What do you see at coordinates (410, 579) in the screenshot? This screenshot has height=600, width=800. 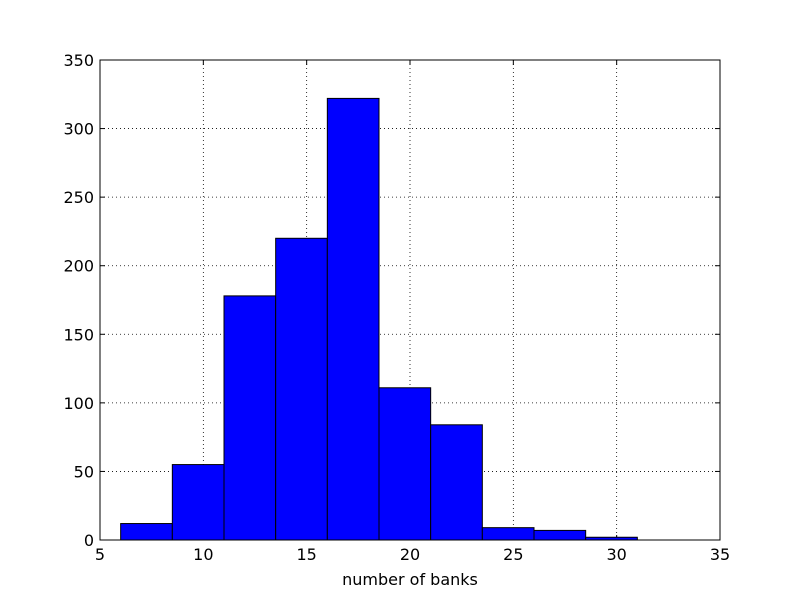 I see `x-axis-label: number of banks` at bounding box center [410, 579].